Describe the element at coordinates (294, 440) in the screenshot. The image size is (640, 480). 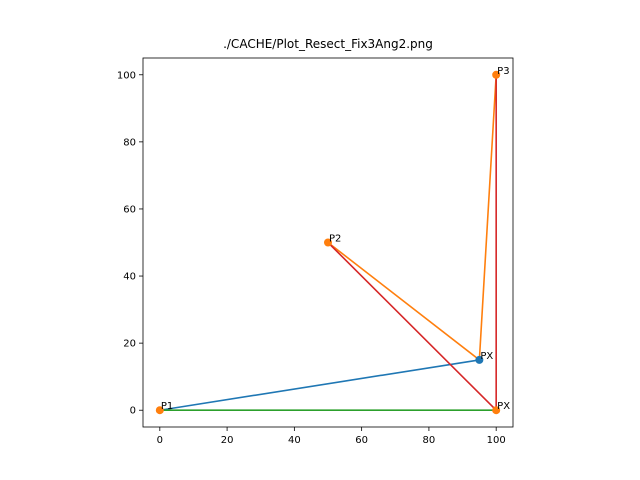
I see `x-tick-label: 40` at that location.